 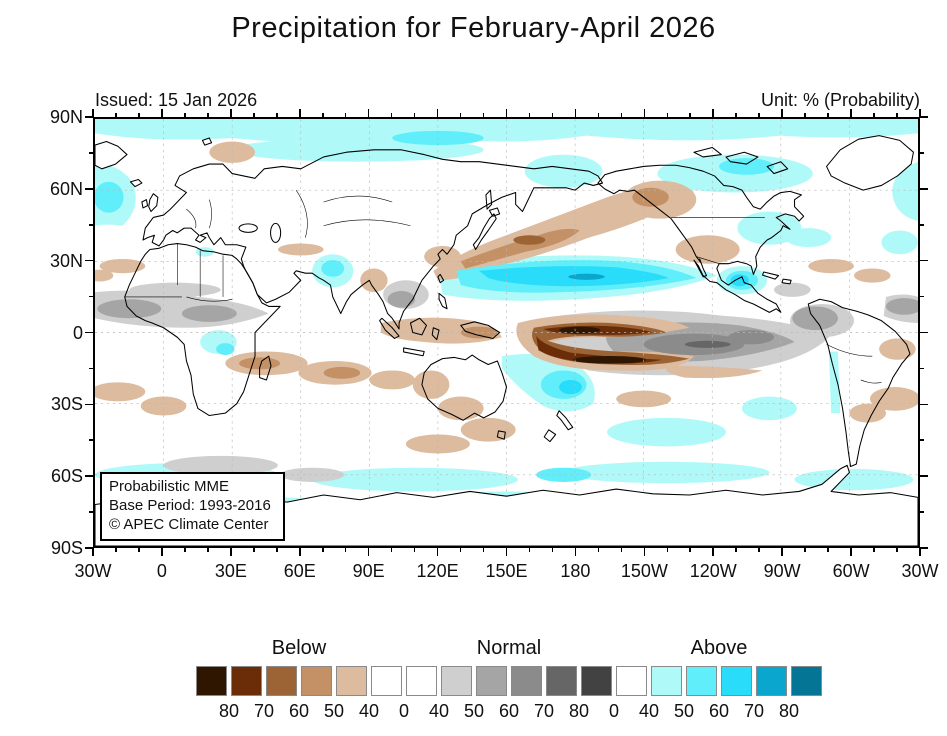 I want to click on coast-greenland-east-fragment, so click(x=111, y=155).